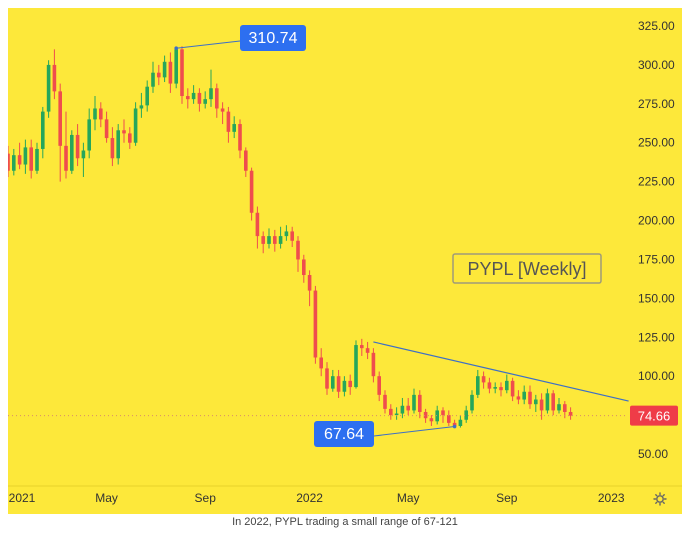 Image resolution: width=690 pixels, height=533 pixels. What do you see at coordinates (176, 48) in the screenshot?
I see `high-point-marker` at bounding box center [176, 48].